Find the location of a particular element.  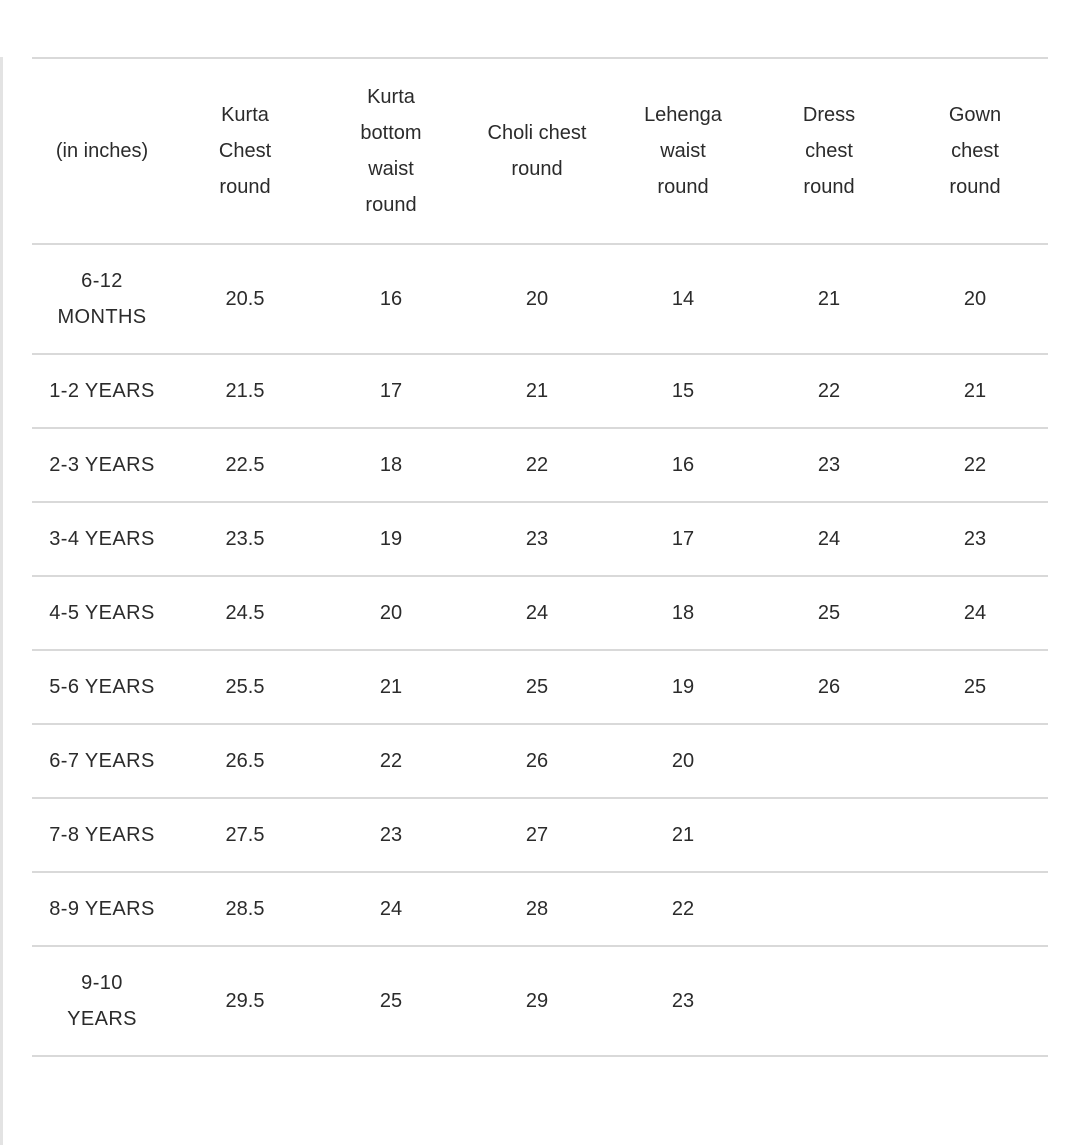

age-label: 1-2 YEARS is located at coordinates (102, 391).